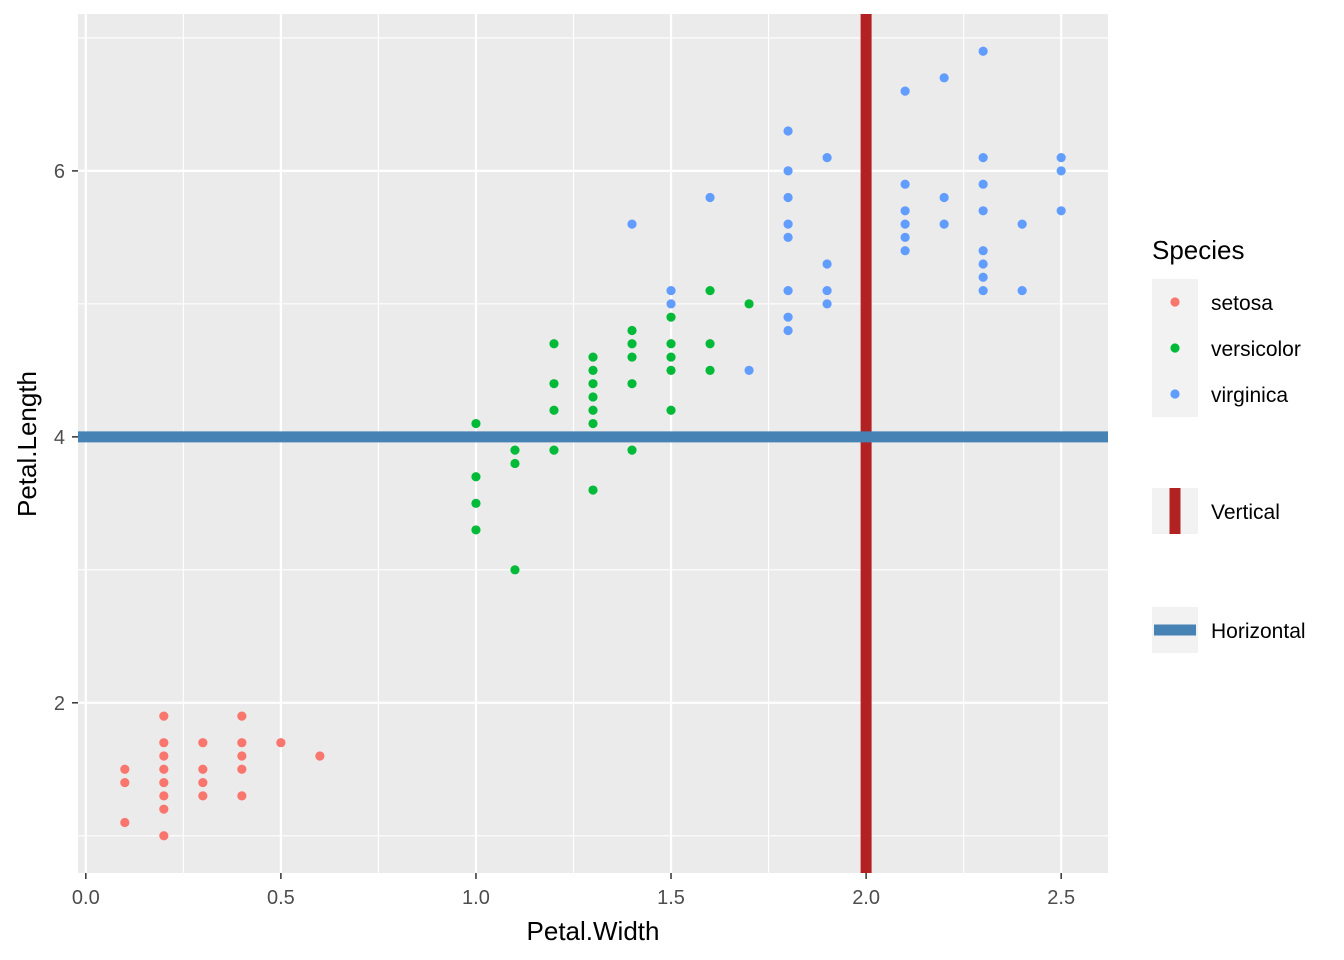  I want to click on legend-label-virginica: virginica, so click(1249, 395).